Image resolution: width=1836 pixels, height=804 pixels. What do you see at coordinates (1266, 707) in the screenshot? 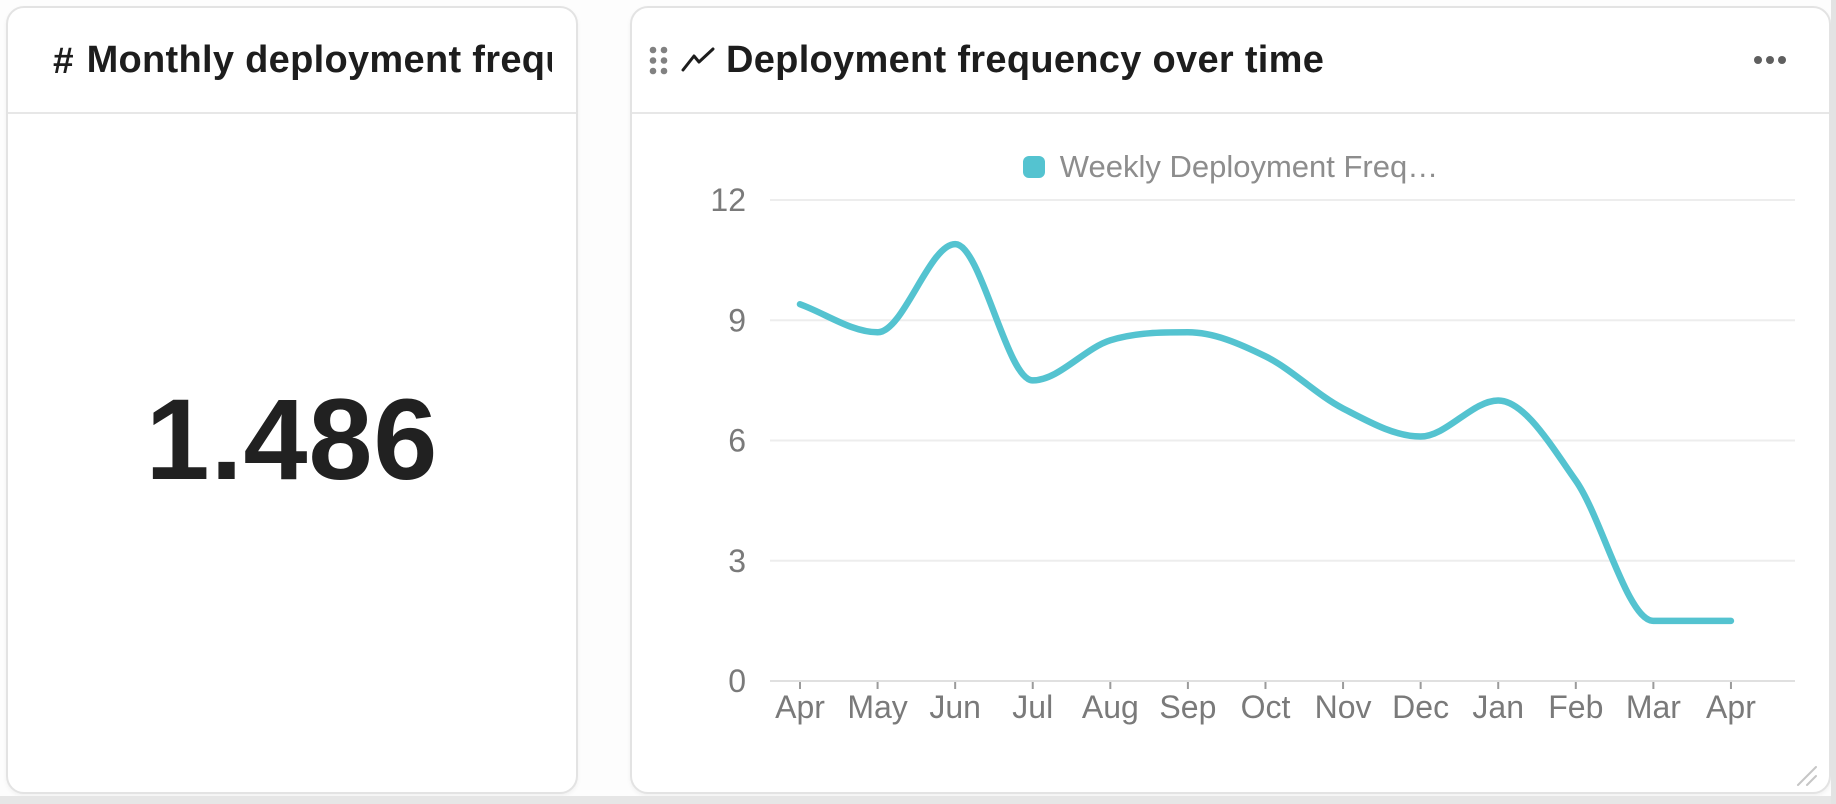
I see `x-axis-label: Oct` at bounding box center [1266, 707].